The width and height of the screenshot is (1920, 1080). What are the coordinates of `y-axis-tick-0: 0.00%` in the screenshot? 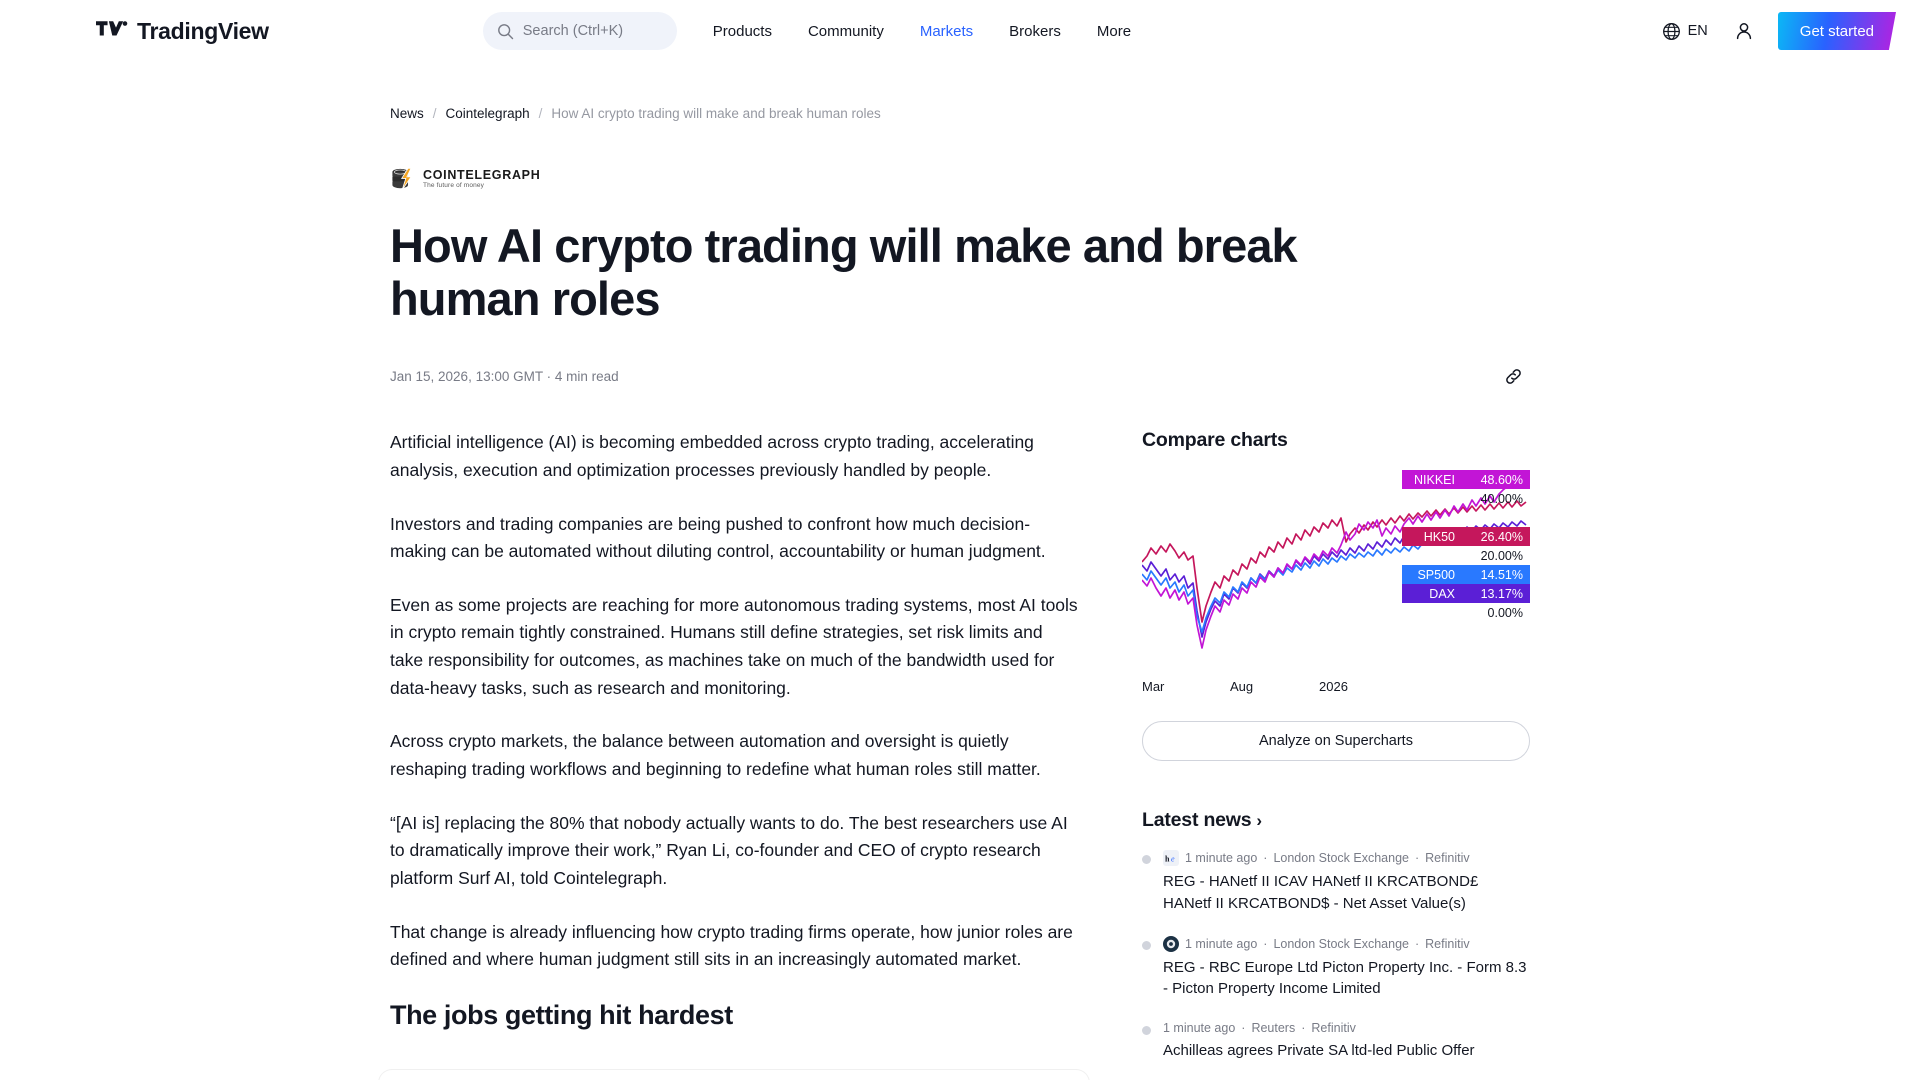 It's located at (1505, 612).